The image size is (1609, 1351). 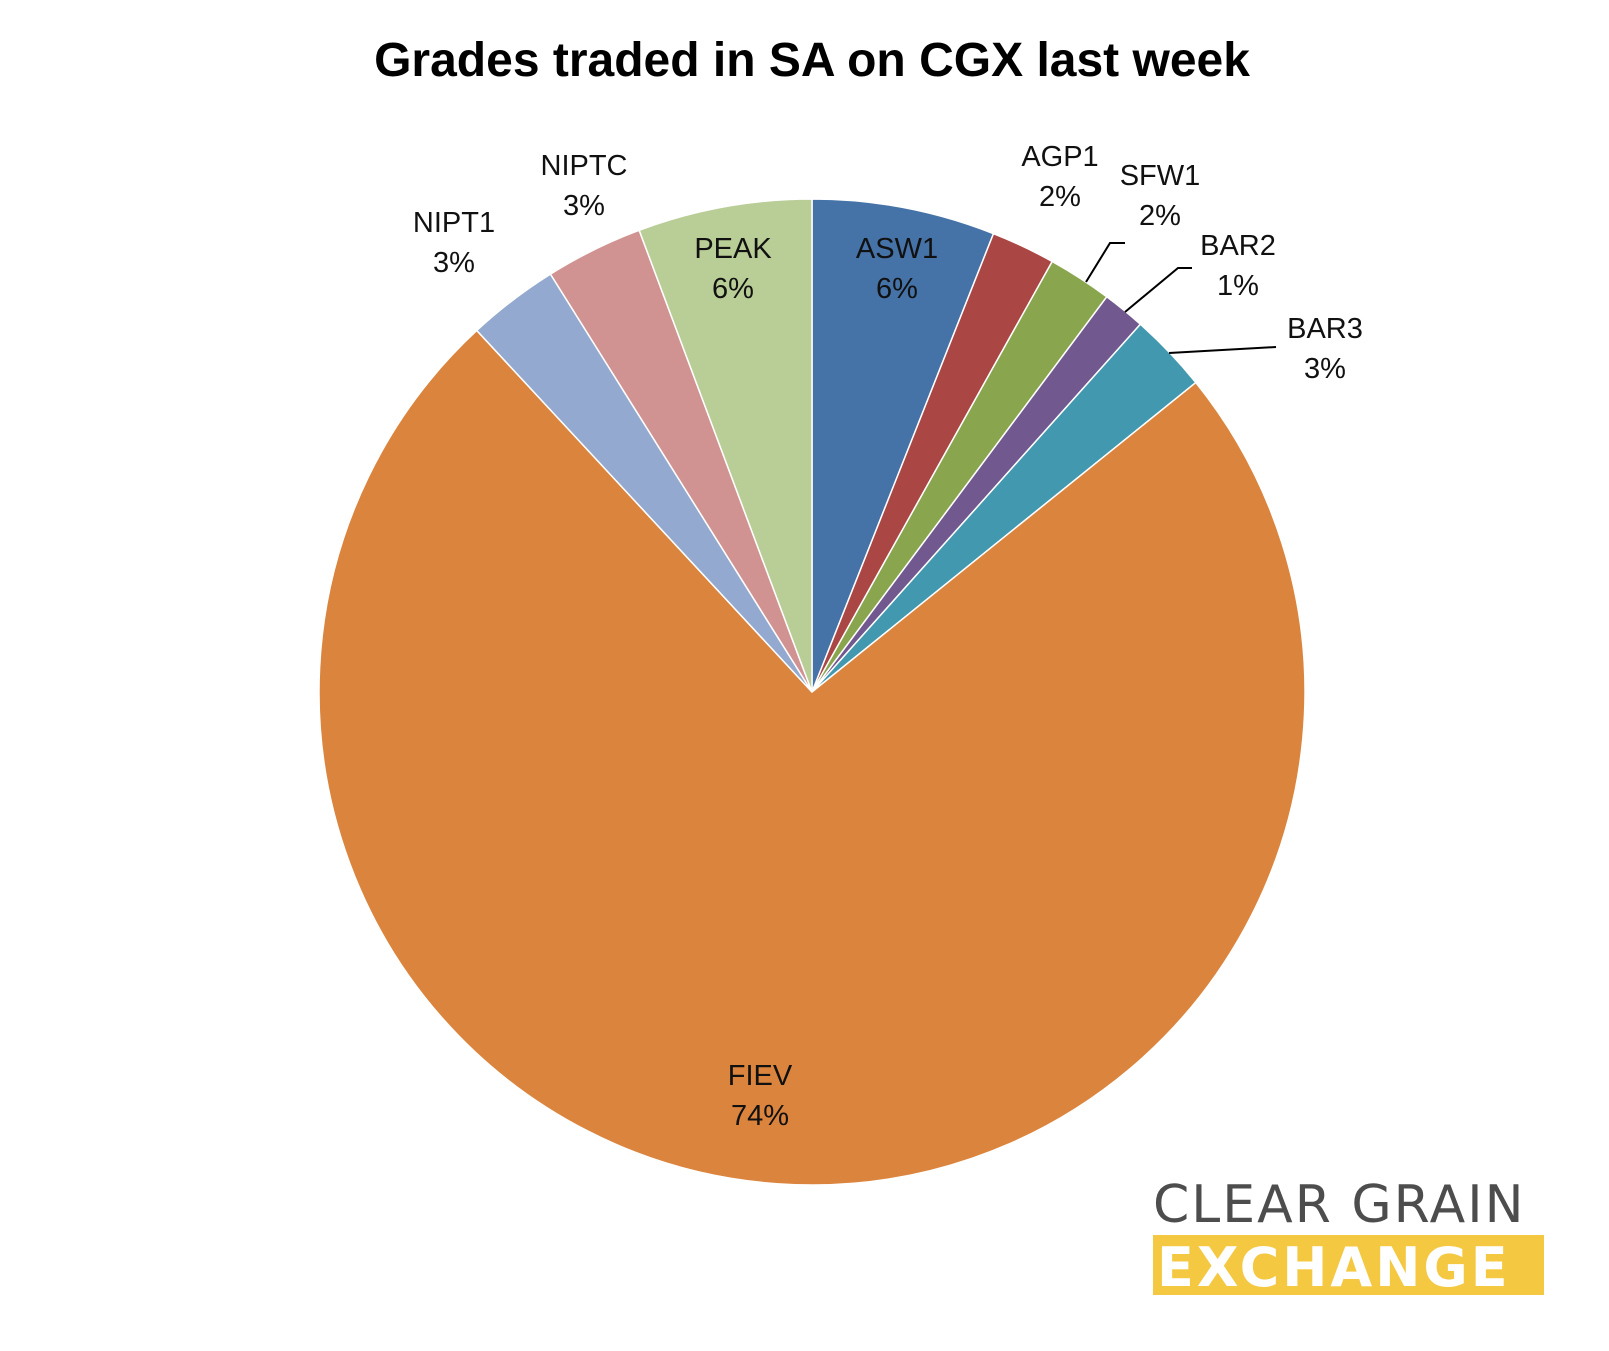 What do you see at coordinates (1105, 262) in the screenshot?
I see `leader-line-sfw1` at bounding box center [1105, 262].